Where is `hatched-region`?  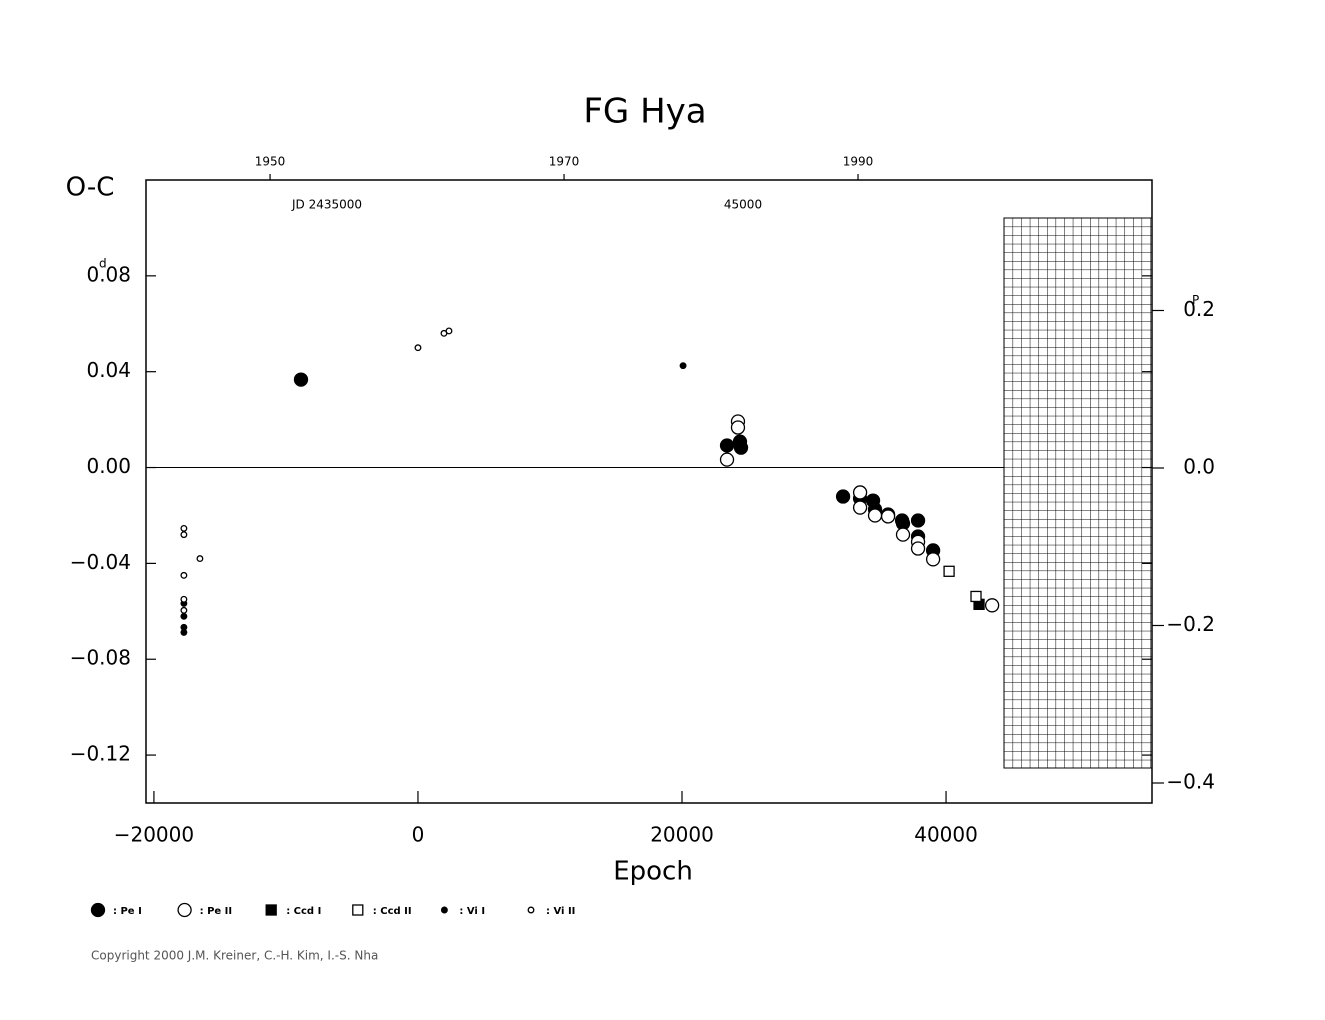
hatched-region is located at coordinates (1078, 493).